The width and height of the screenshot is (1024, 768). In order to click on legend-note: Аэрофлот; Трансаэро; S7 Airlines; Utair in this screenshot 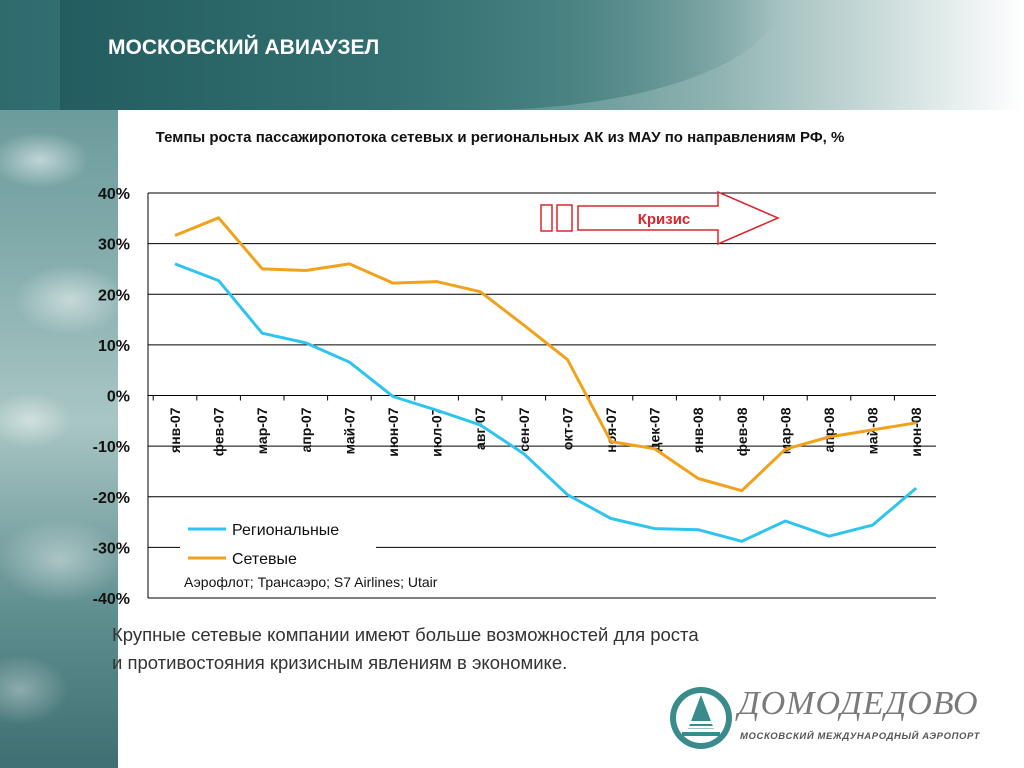, I will do `click(311, 582)`.